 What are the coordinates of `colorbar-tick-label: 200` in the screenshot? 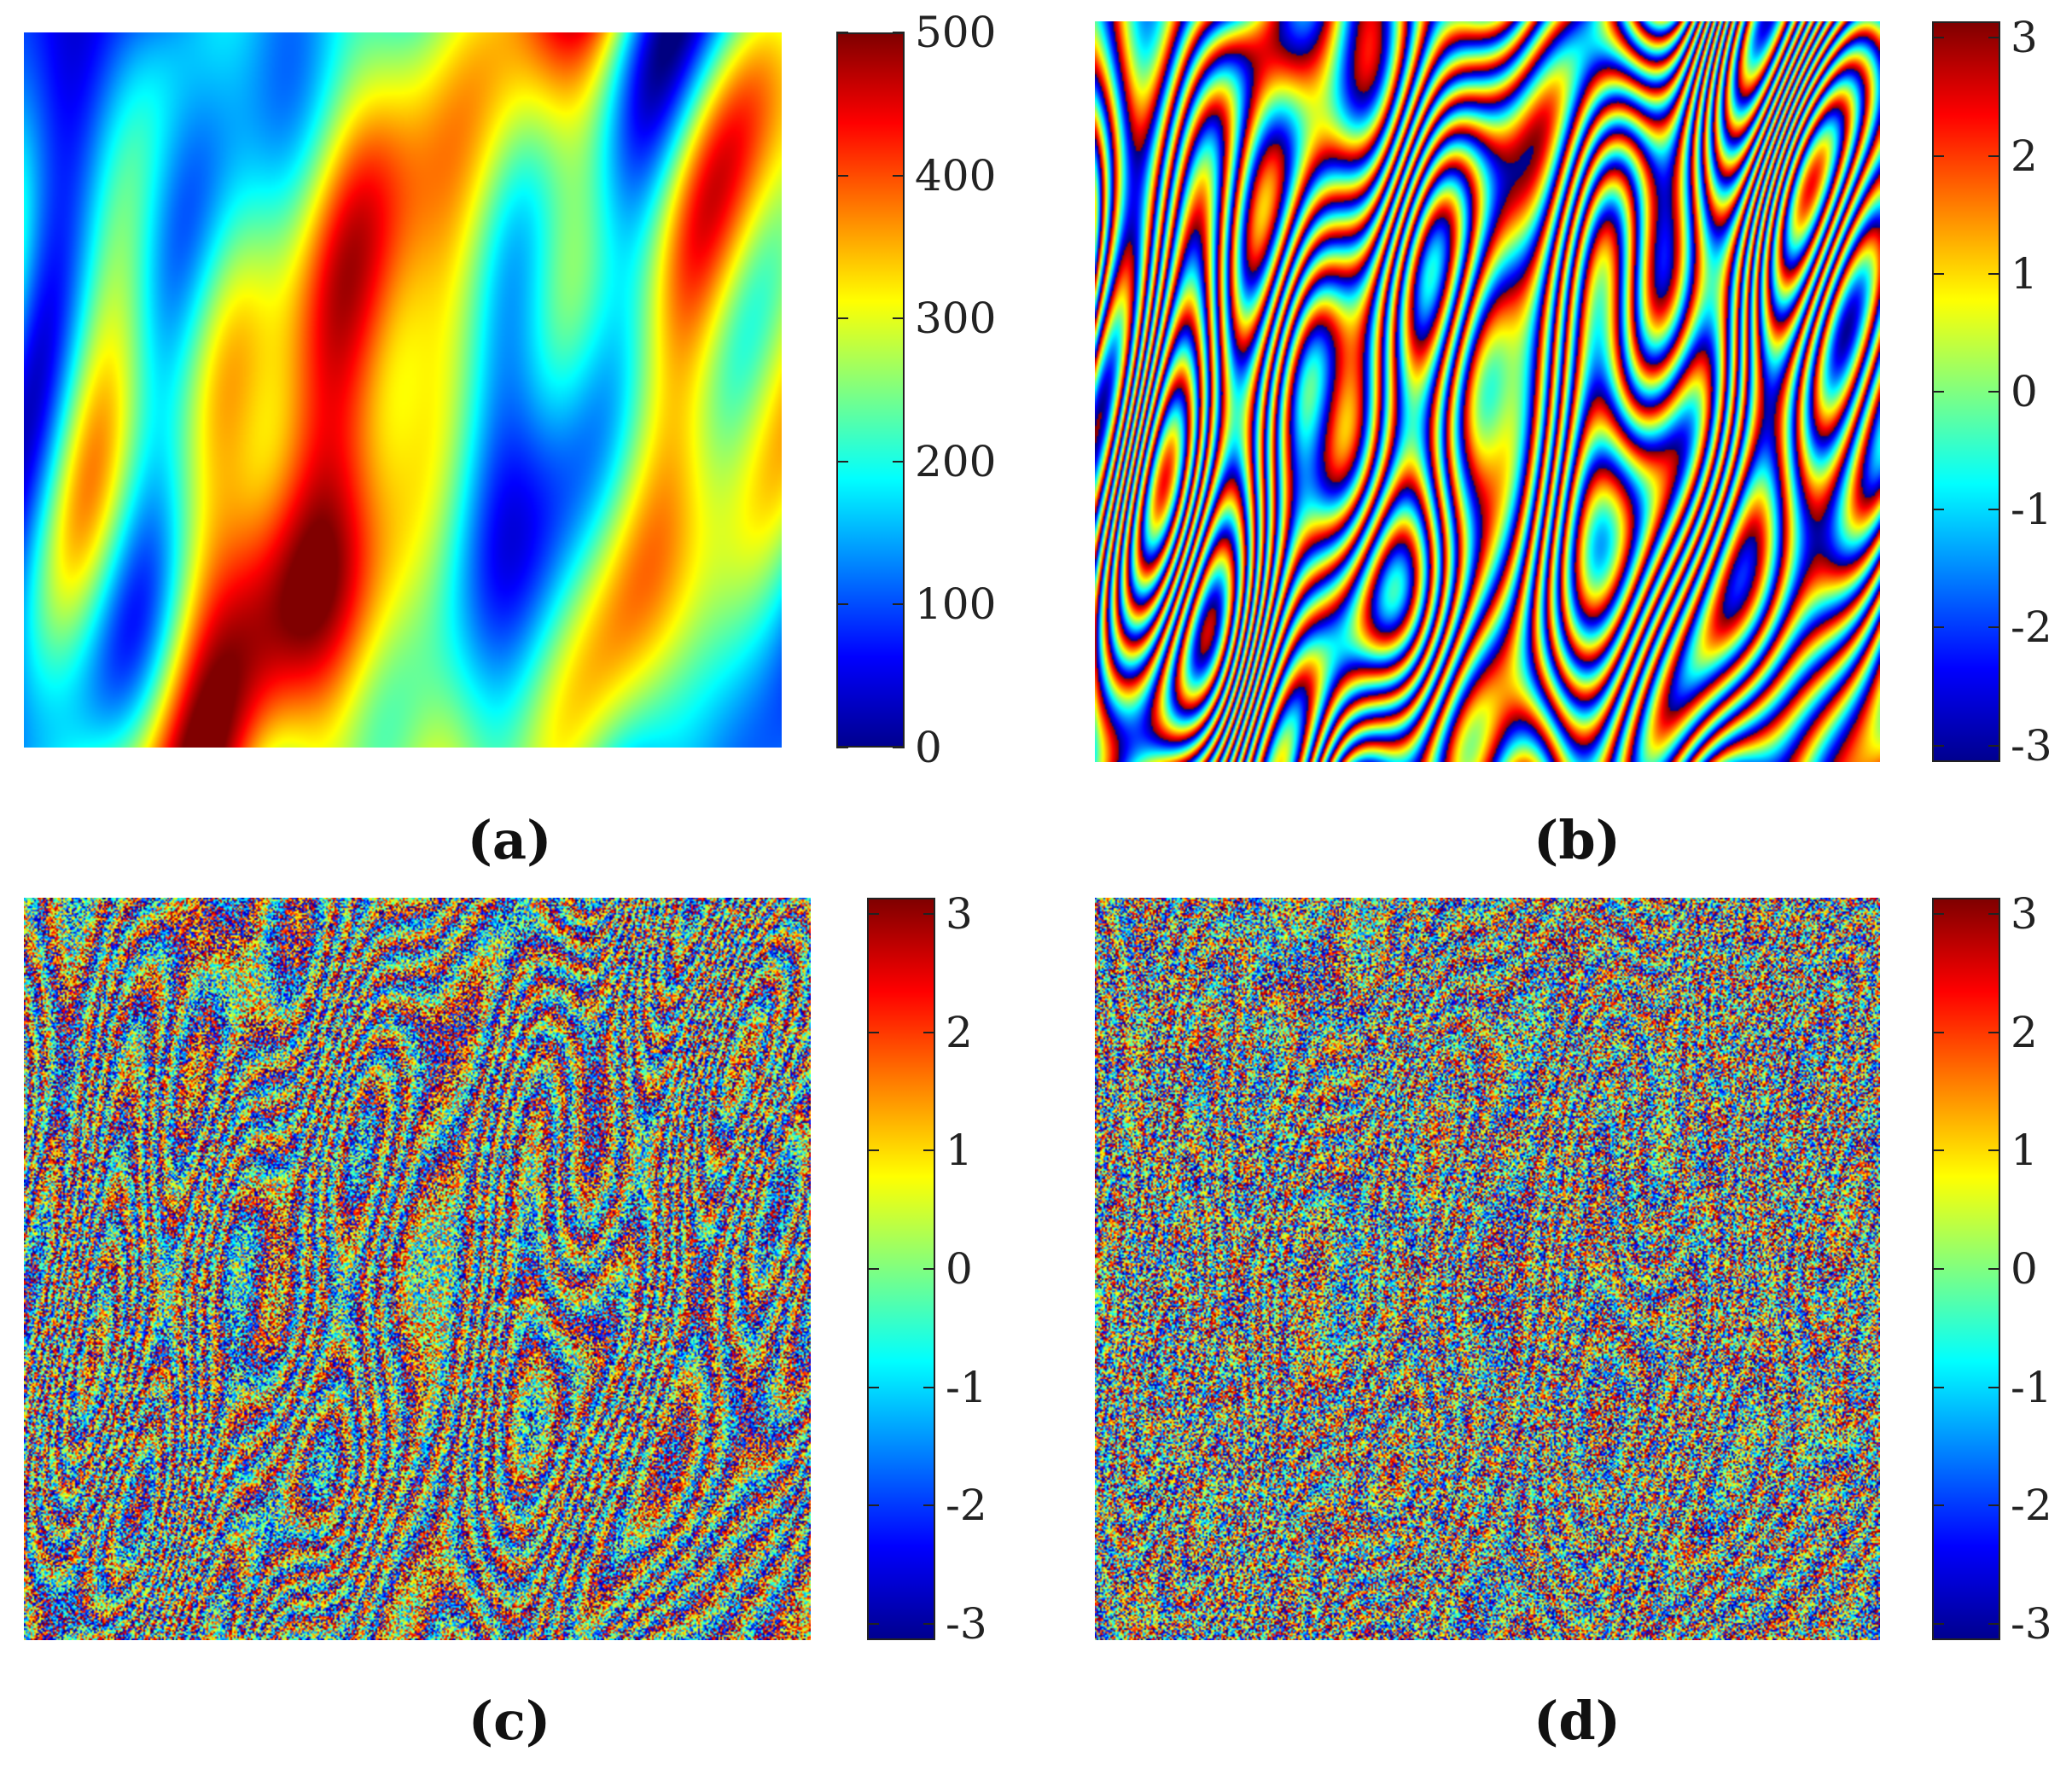 It's located at (956, 461).